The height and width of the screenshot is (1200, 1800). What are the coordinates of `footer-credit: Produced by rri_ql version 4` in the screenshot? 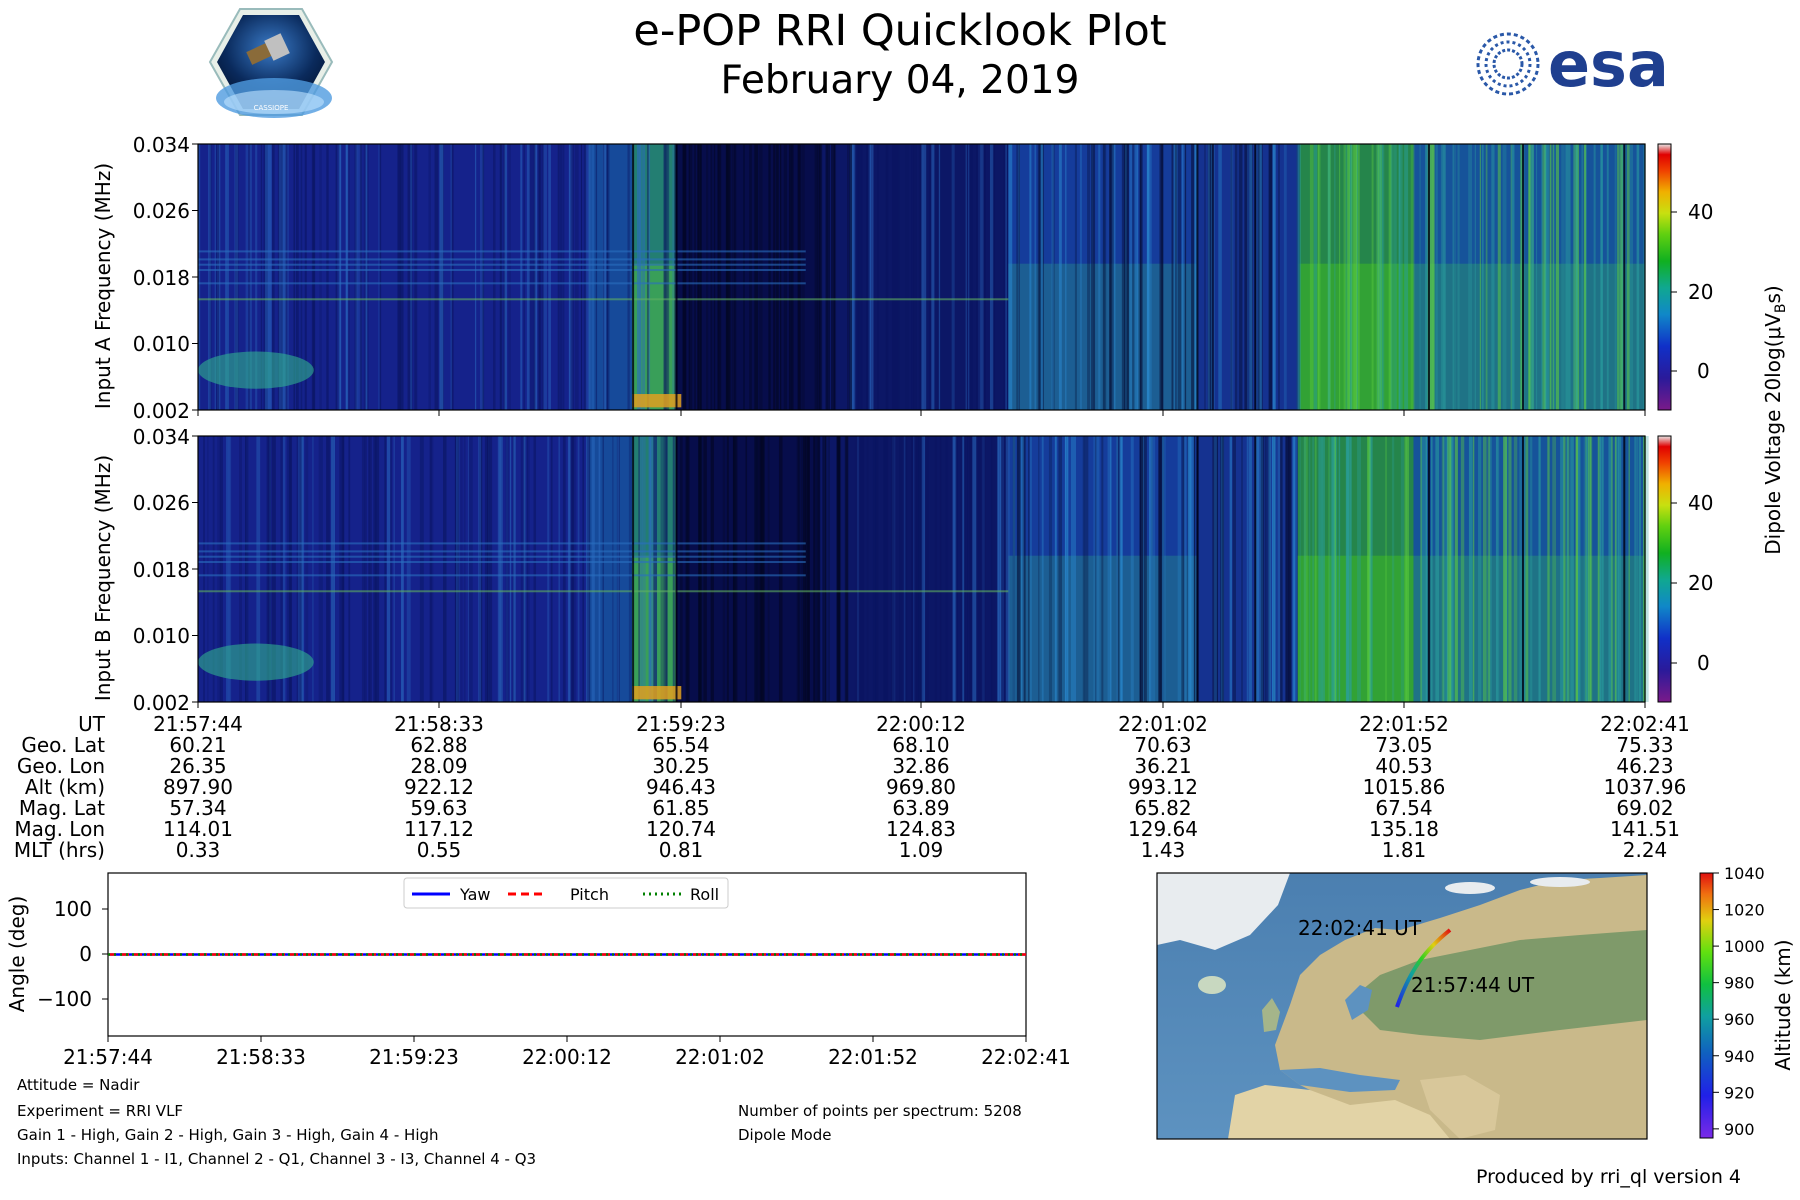 It's located at (1608, 1177).